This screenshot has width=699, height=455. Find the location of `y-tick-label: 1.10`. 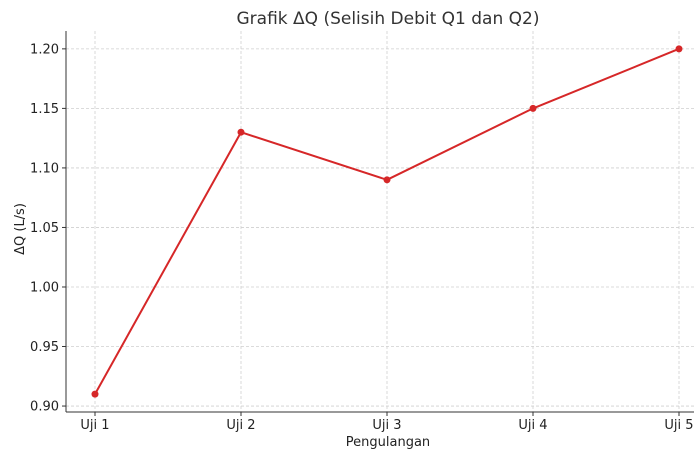

y-tick-label: 1.10 is located at coordinates (44, 168).